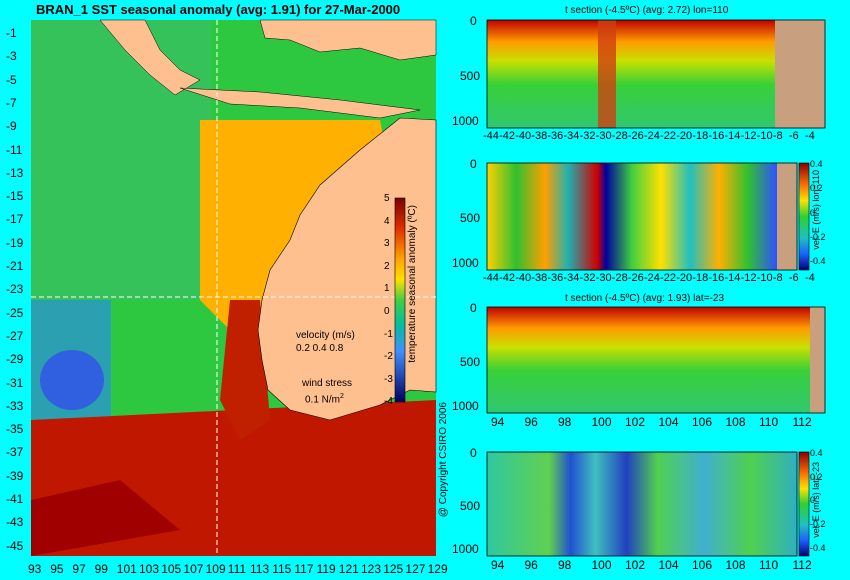 Image resolution: width=850 pixels, height=580 pixels. What do you see at coordinates (15, 242) in the screenshot?
I see `lat-tick-label: -19` at bounding box center [15, 242].